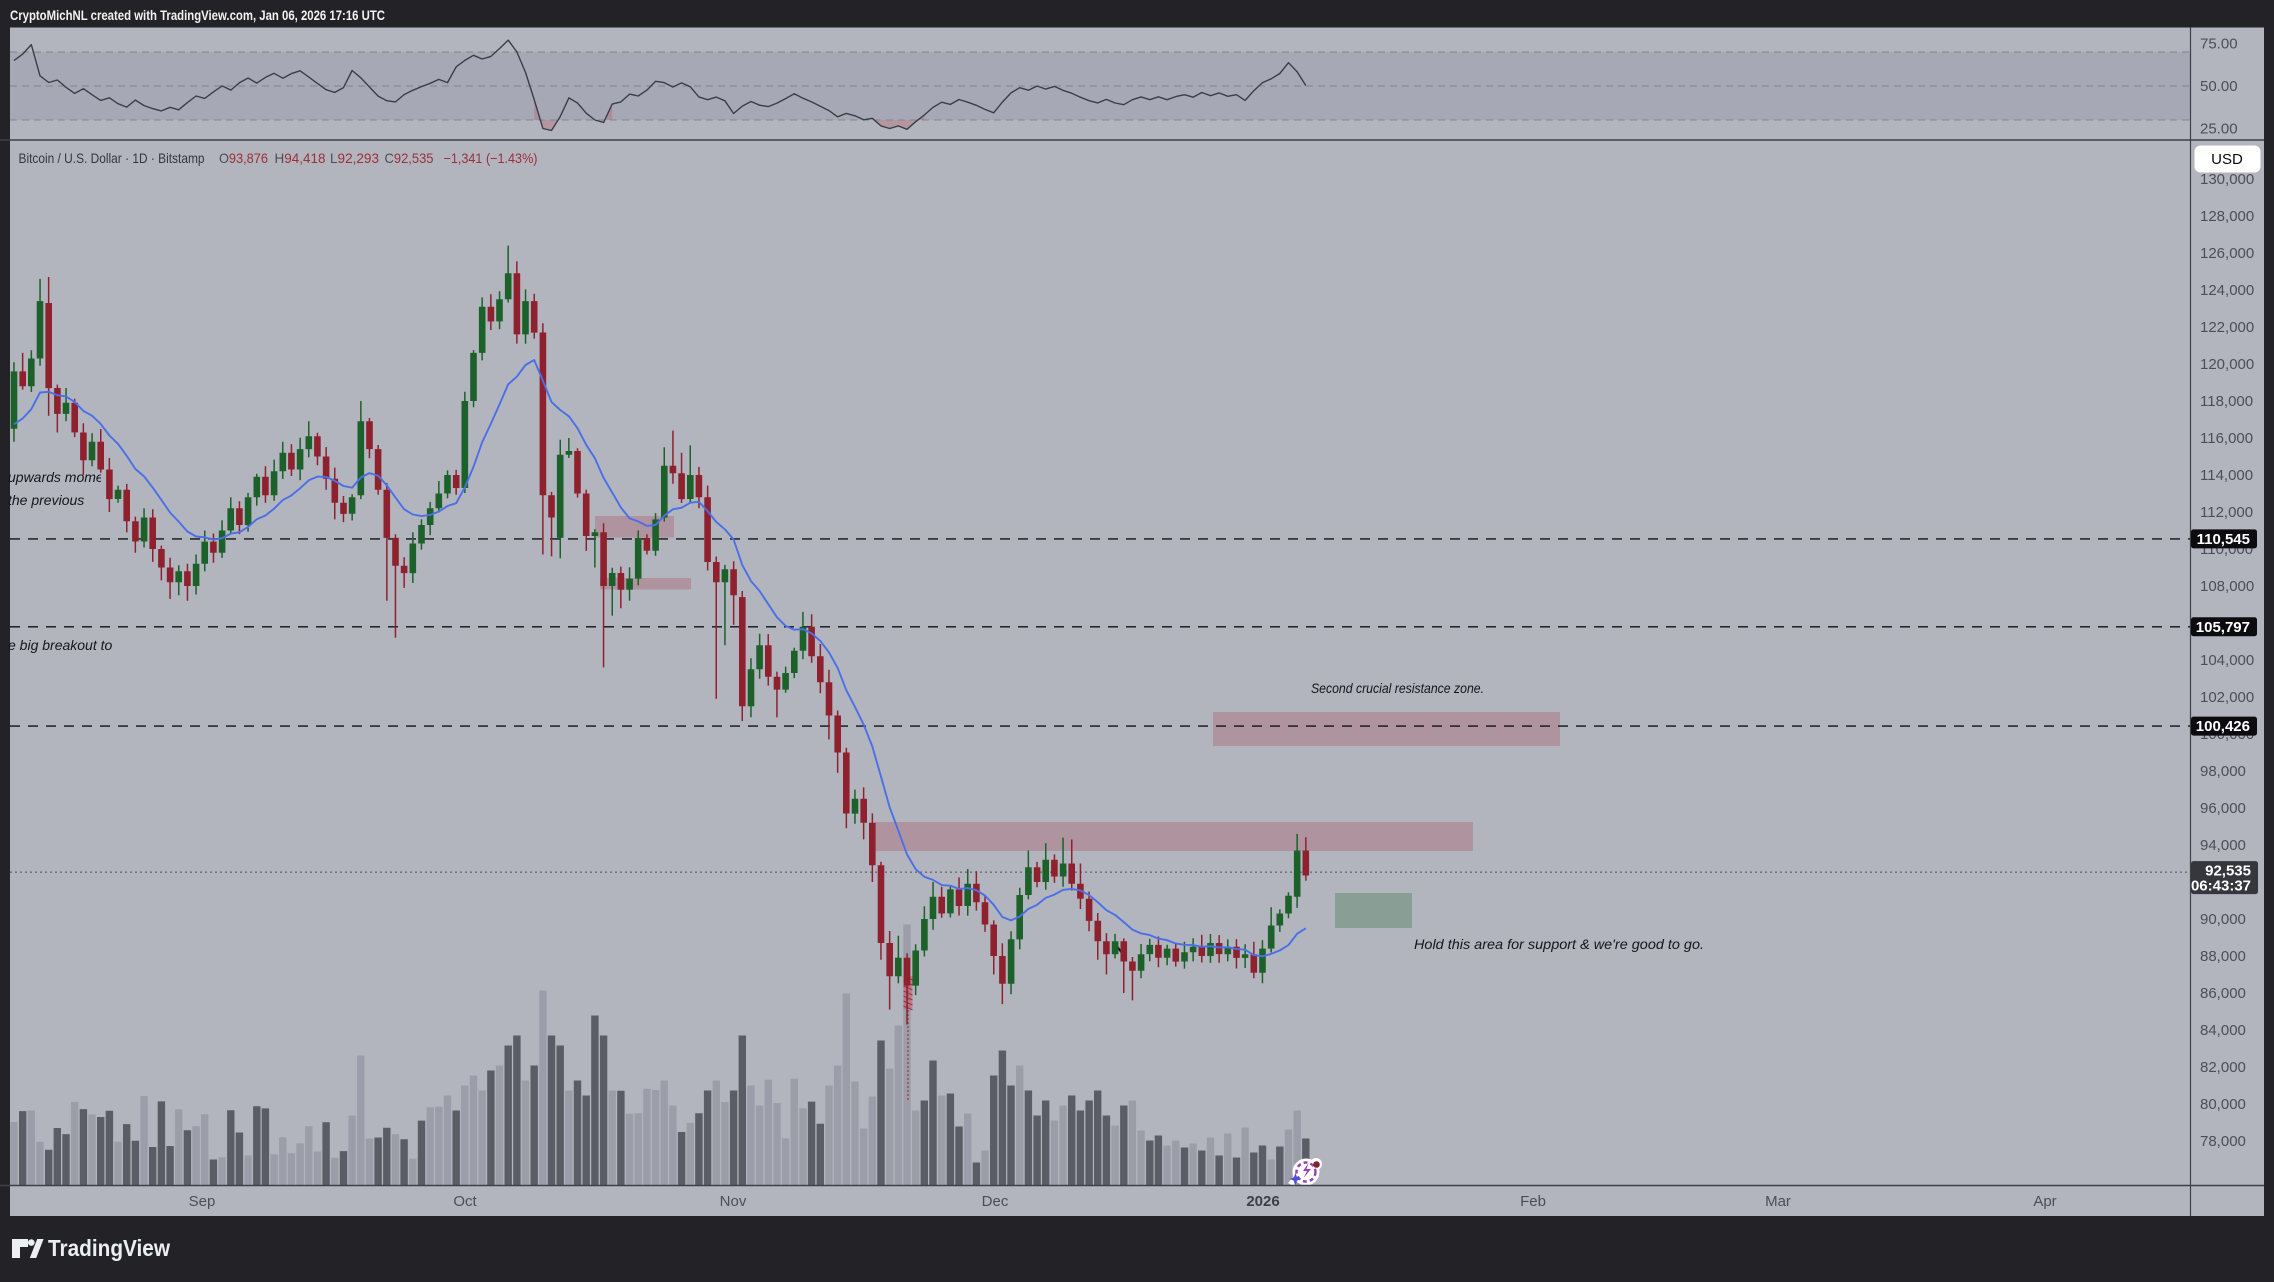  I want to click on svg-text: 06:43:37, so click(2221, 886).